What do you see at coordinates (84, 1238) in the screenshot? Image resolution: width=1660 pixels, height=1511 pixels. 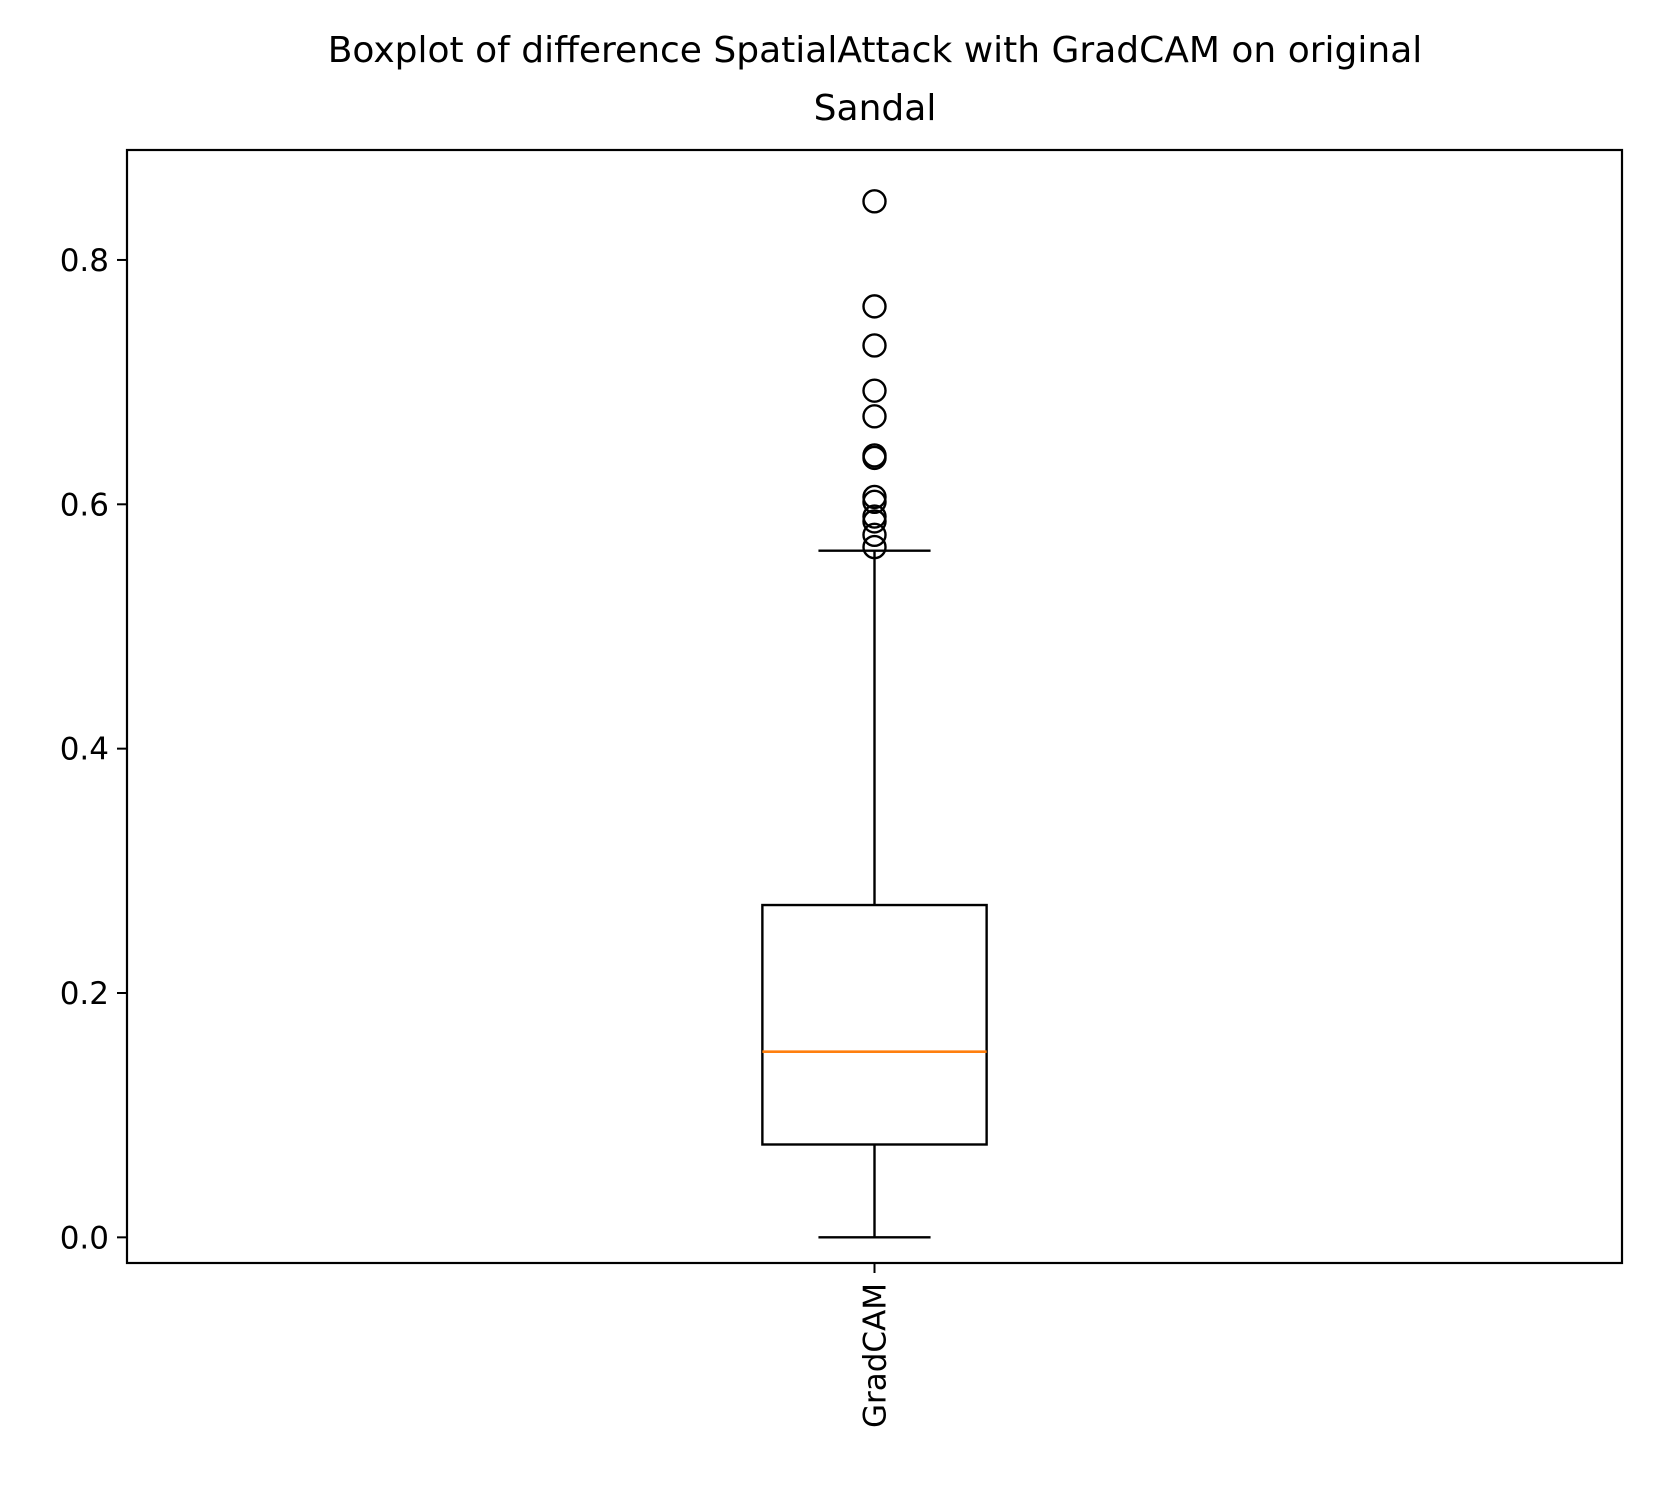 I see `y-tick-label: 0.0` at bounding box center [84, 1238].